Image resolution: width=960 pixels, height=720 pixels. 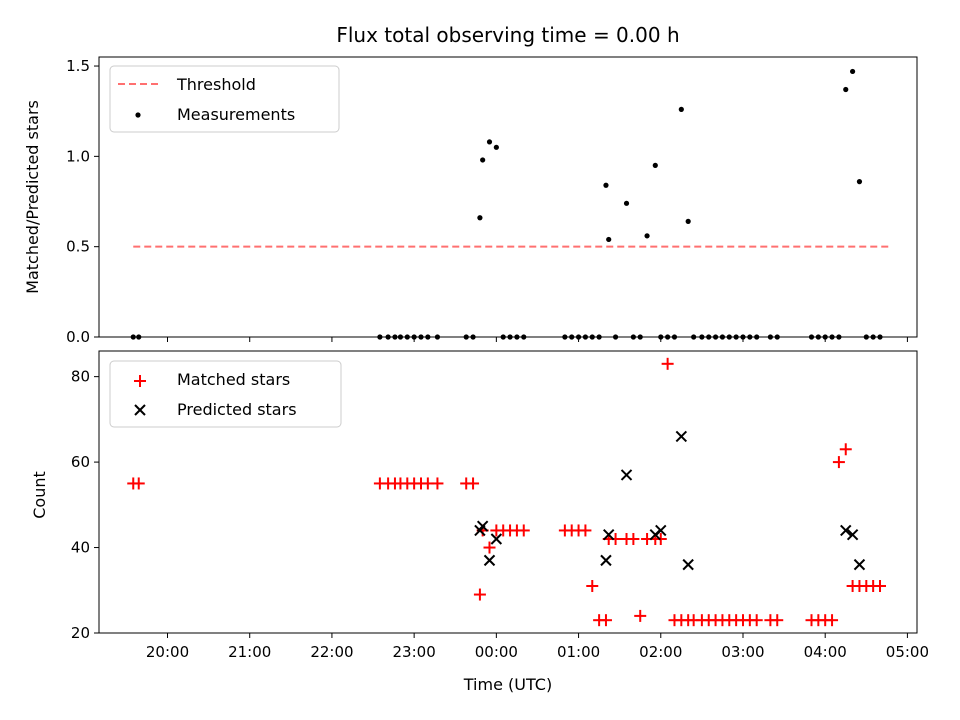 What do you see at coordinates (78, 66) in the screenshot?
I see `top-y-tick-label: 1.5` at bounding box center [78, 66].